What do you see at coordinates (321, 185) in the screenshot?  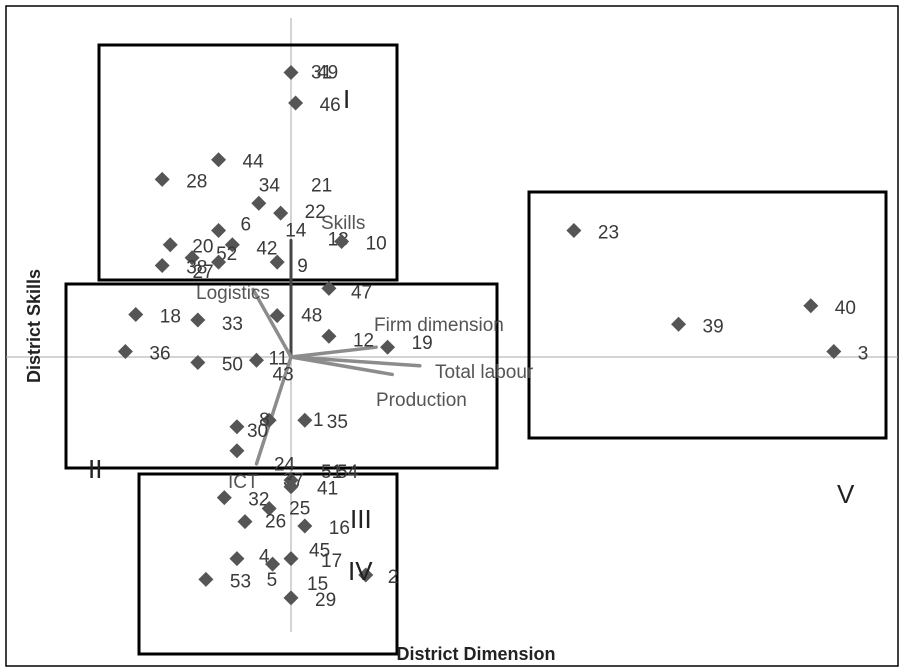 I see `point-label-21: 21` at bounding box center [321, 185].